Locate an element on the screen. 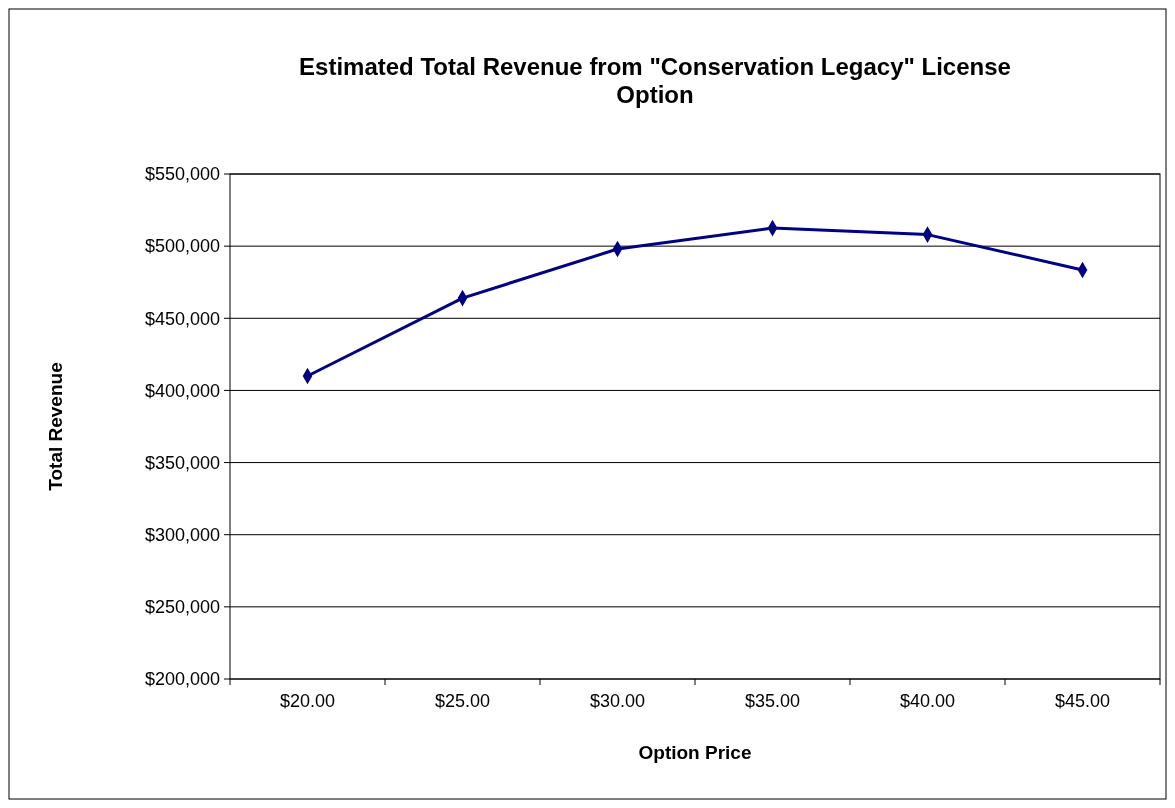  x-tick-label: $35.00 is located at coordinates (772, 701).